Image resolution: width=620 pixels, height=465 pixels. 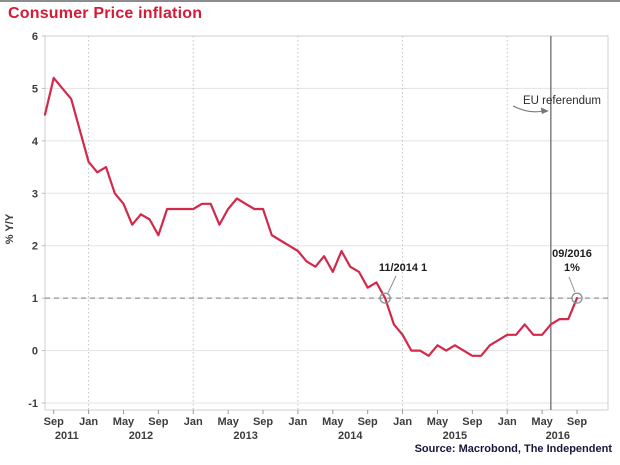 What do you see at coordinates (35, 247) in the screenshot?
I see `y-tick-label: 2` at bounding box center [35, 247].